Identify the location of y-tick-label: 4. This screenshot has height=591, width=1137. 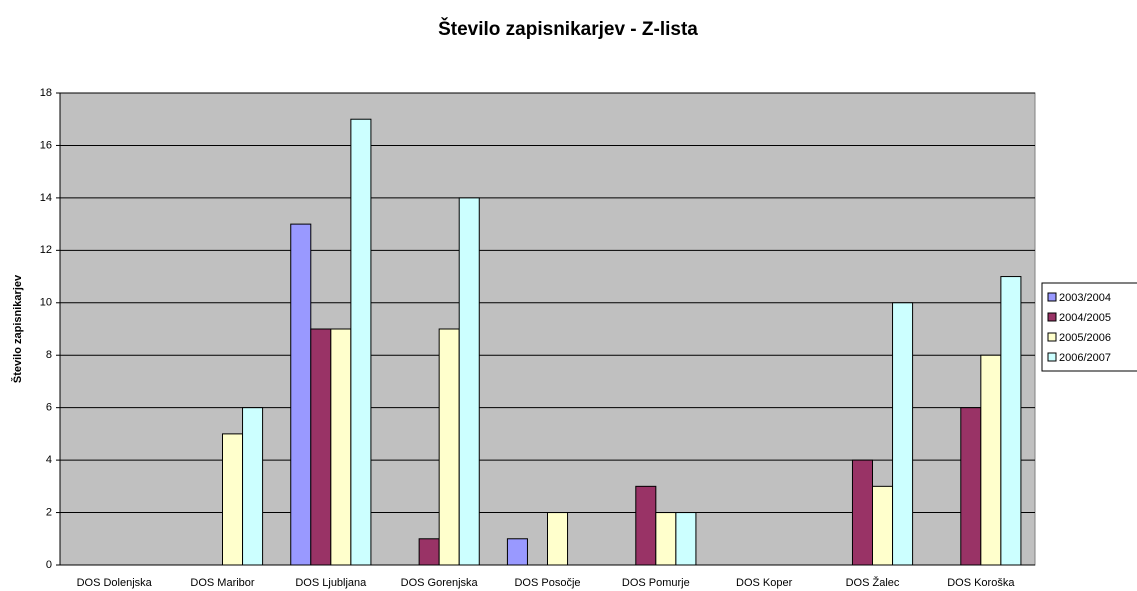
(49, 460).